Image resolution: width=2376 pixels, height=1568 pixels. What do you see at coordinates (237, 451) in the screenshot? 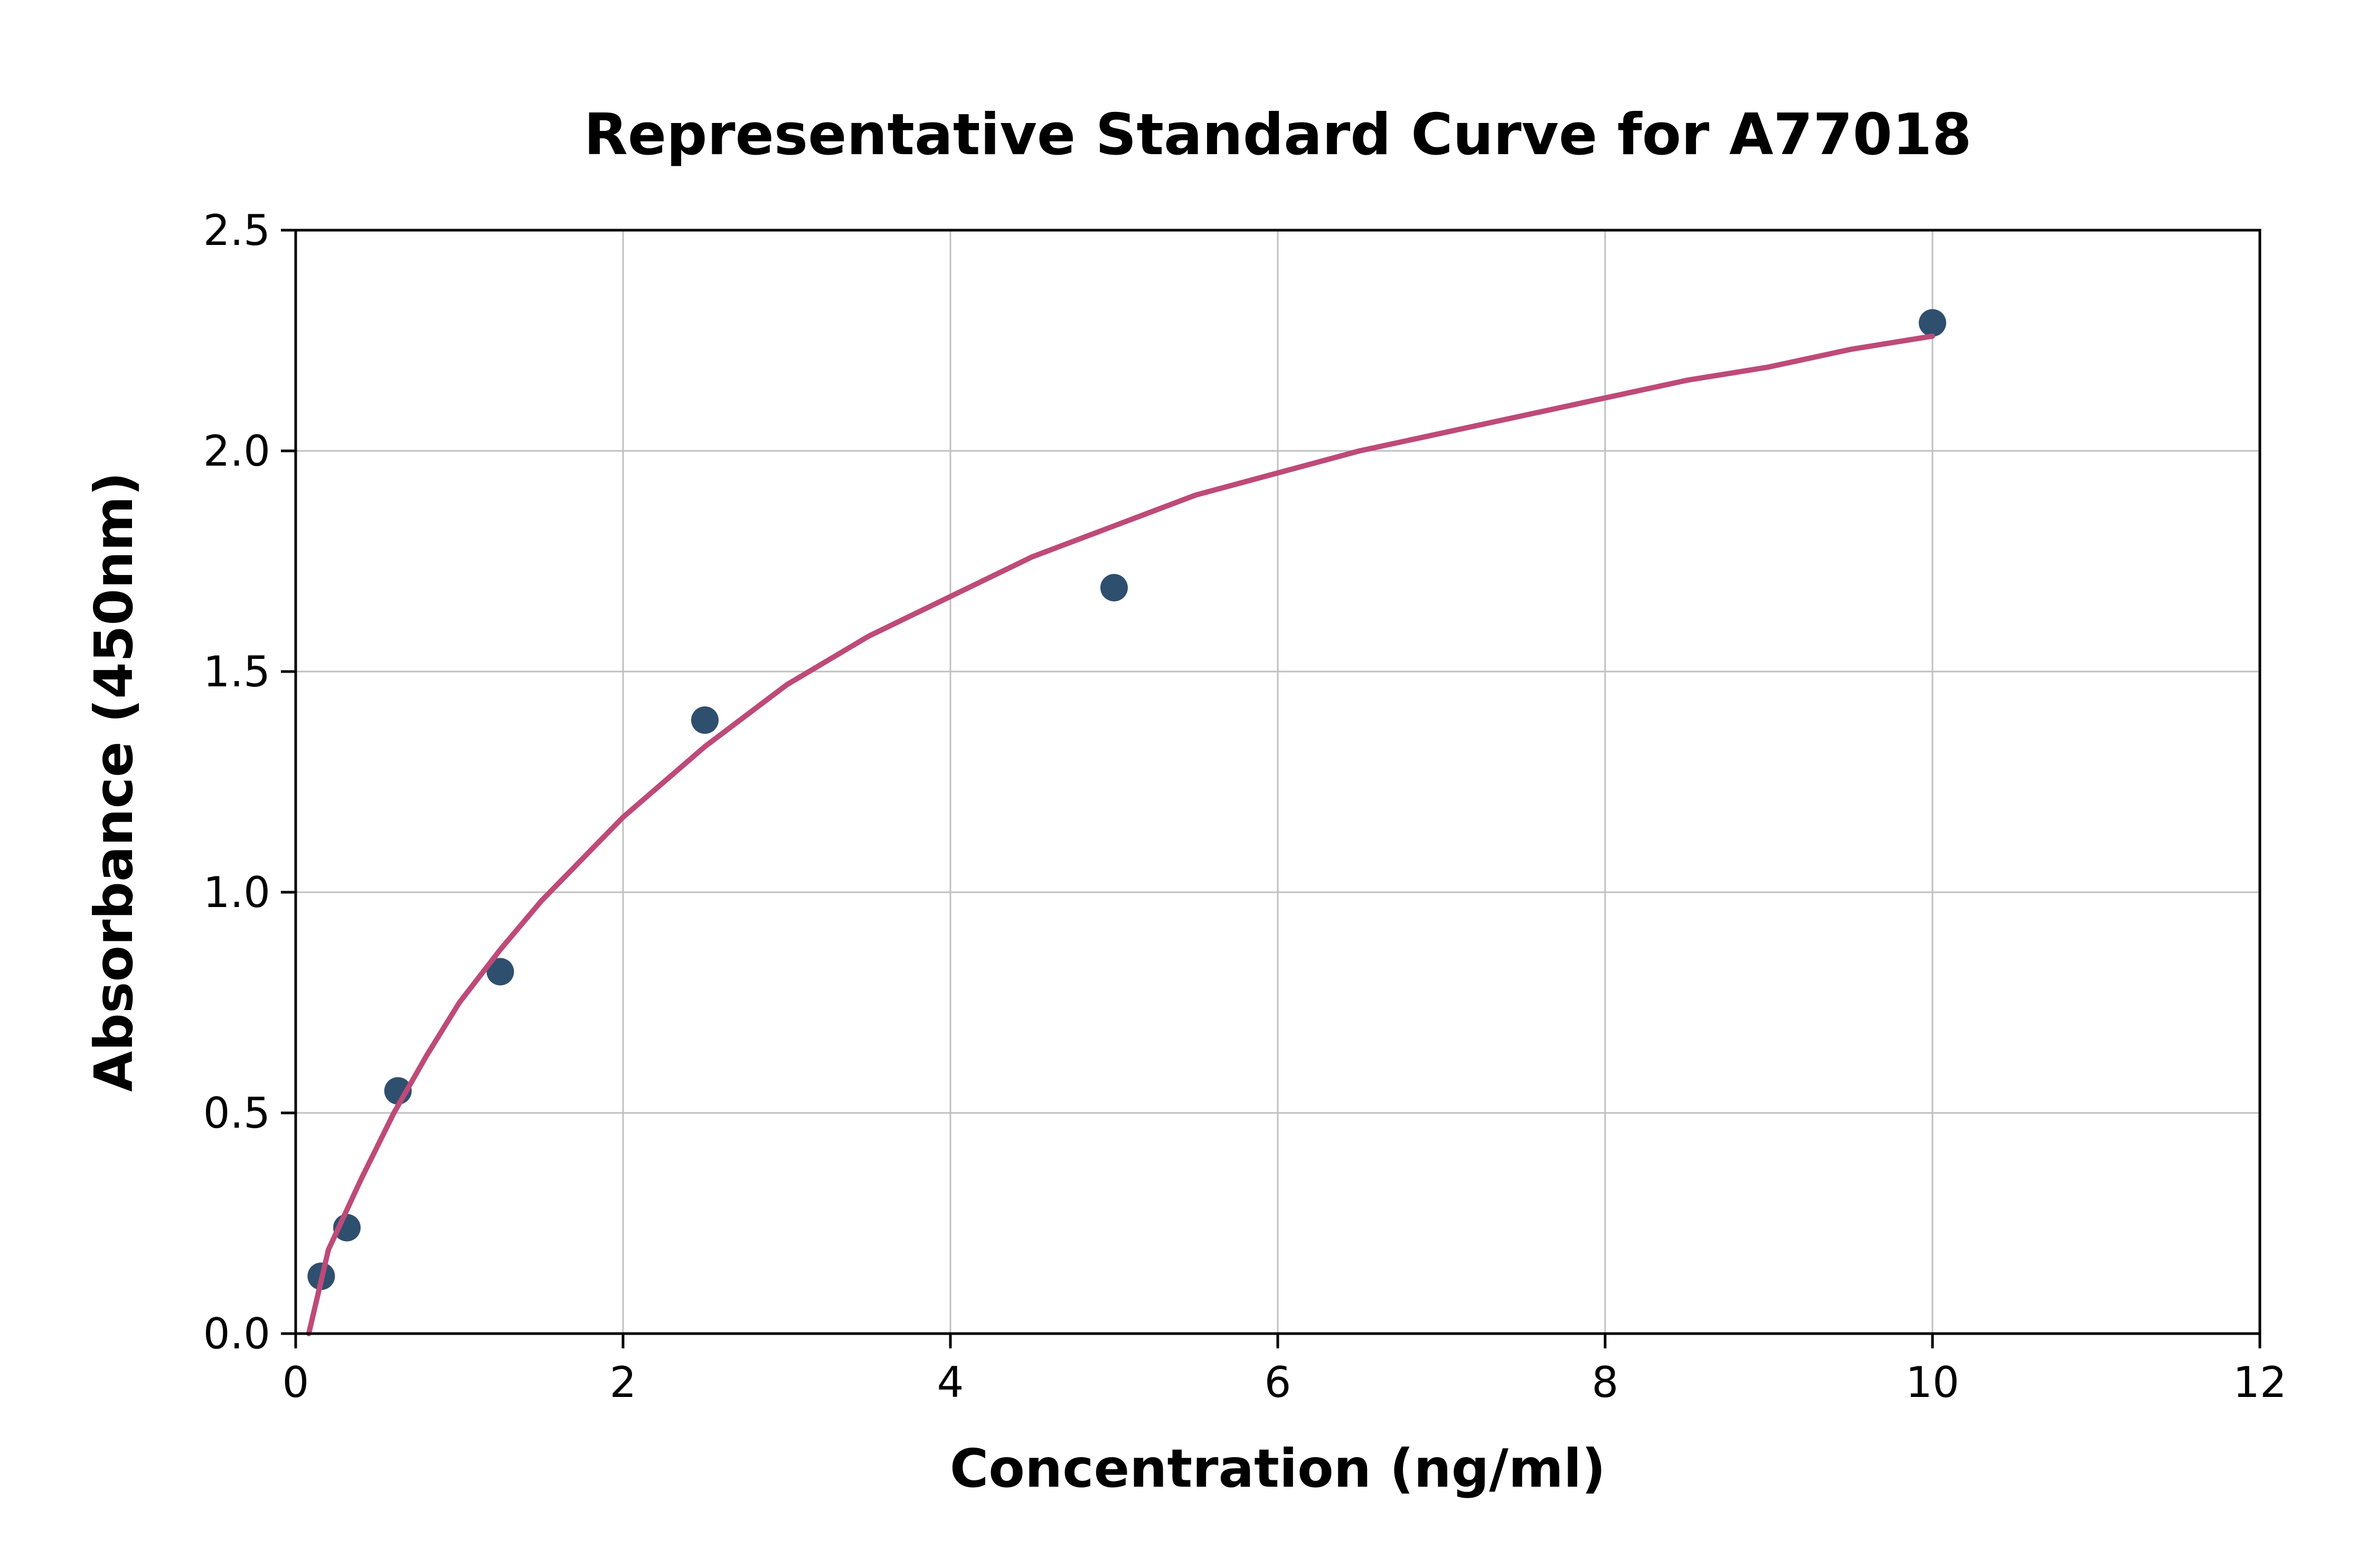
I see `y-tick-label: 2.0` at bounding box center [237, 451].